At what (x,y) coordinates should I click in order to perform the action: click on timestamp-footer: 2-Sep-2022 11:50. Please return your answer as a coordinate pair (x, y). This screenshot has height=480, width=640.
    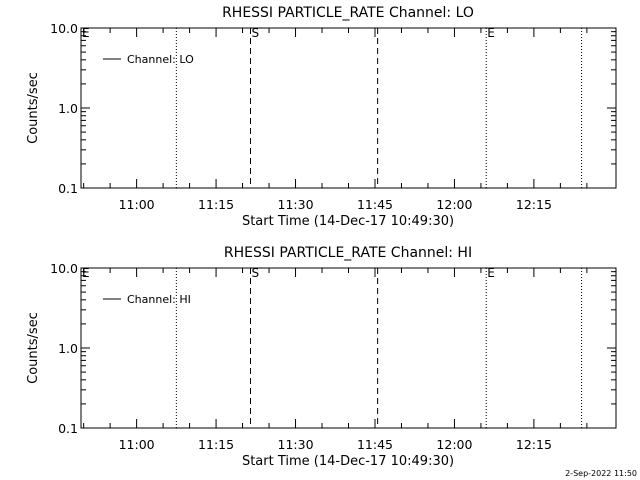
    Looking at the image, I should click on (601, 473).